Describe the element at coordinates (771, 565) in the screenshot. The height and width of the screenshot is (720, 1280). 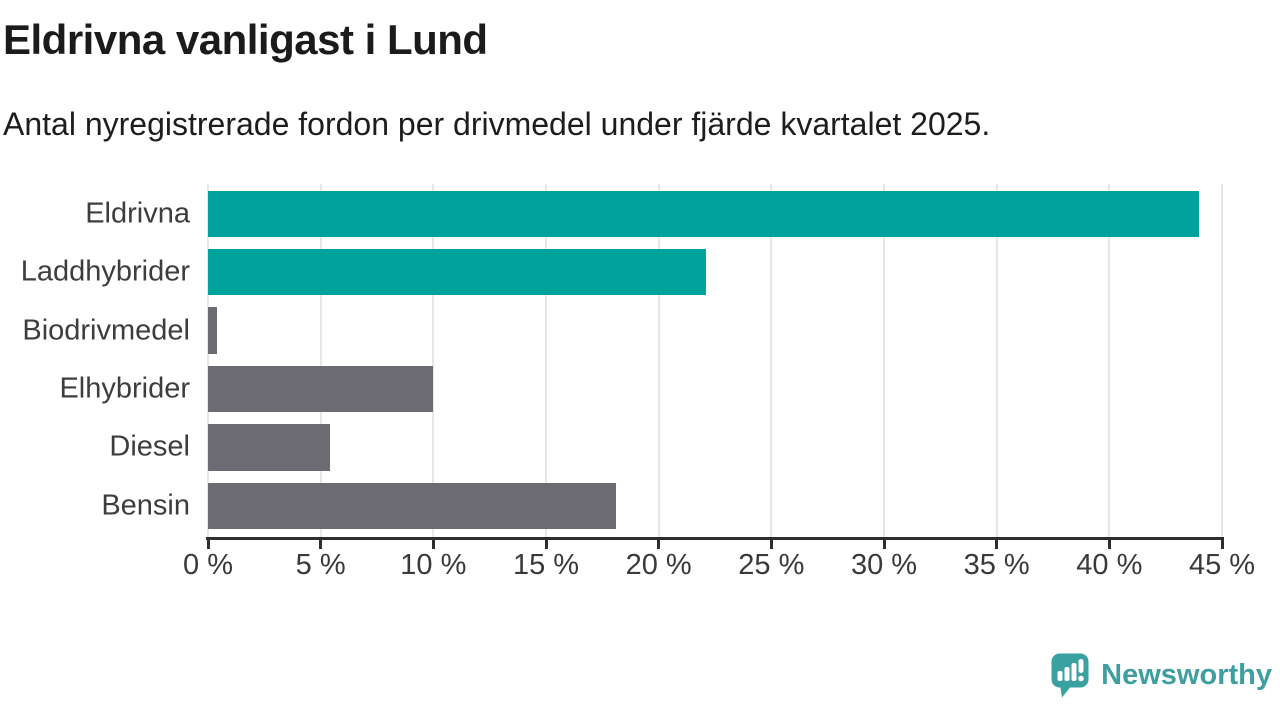
I see `tick-label: 25 %` at that location.